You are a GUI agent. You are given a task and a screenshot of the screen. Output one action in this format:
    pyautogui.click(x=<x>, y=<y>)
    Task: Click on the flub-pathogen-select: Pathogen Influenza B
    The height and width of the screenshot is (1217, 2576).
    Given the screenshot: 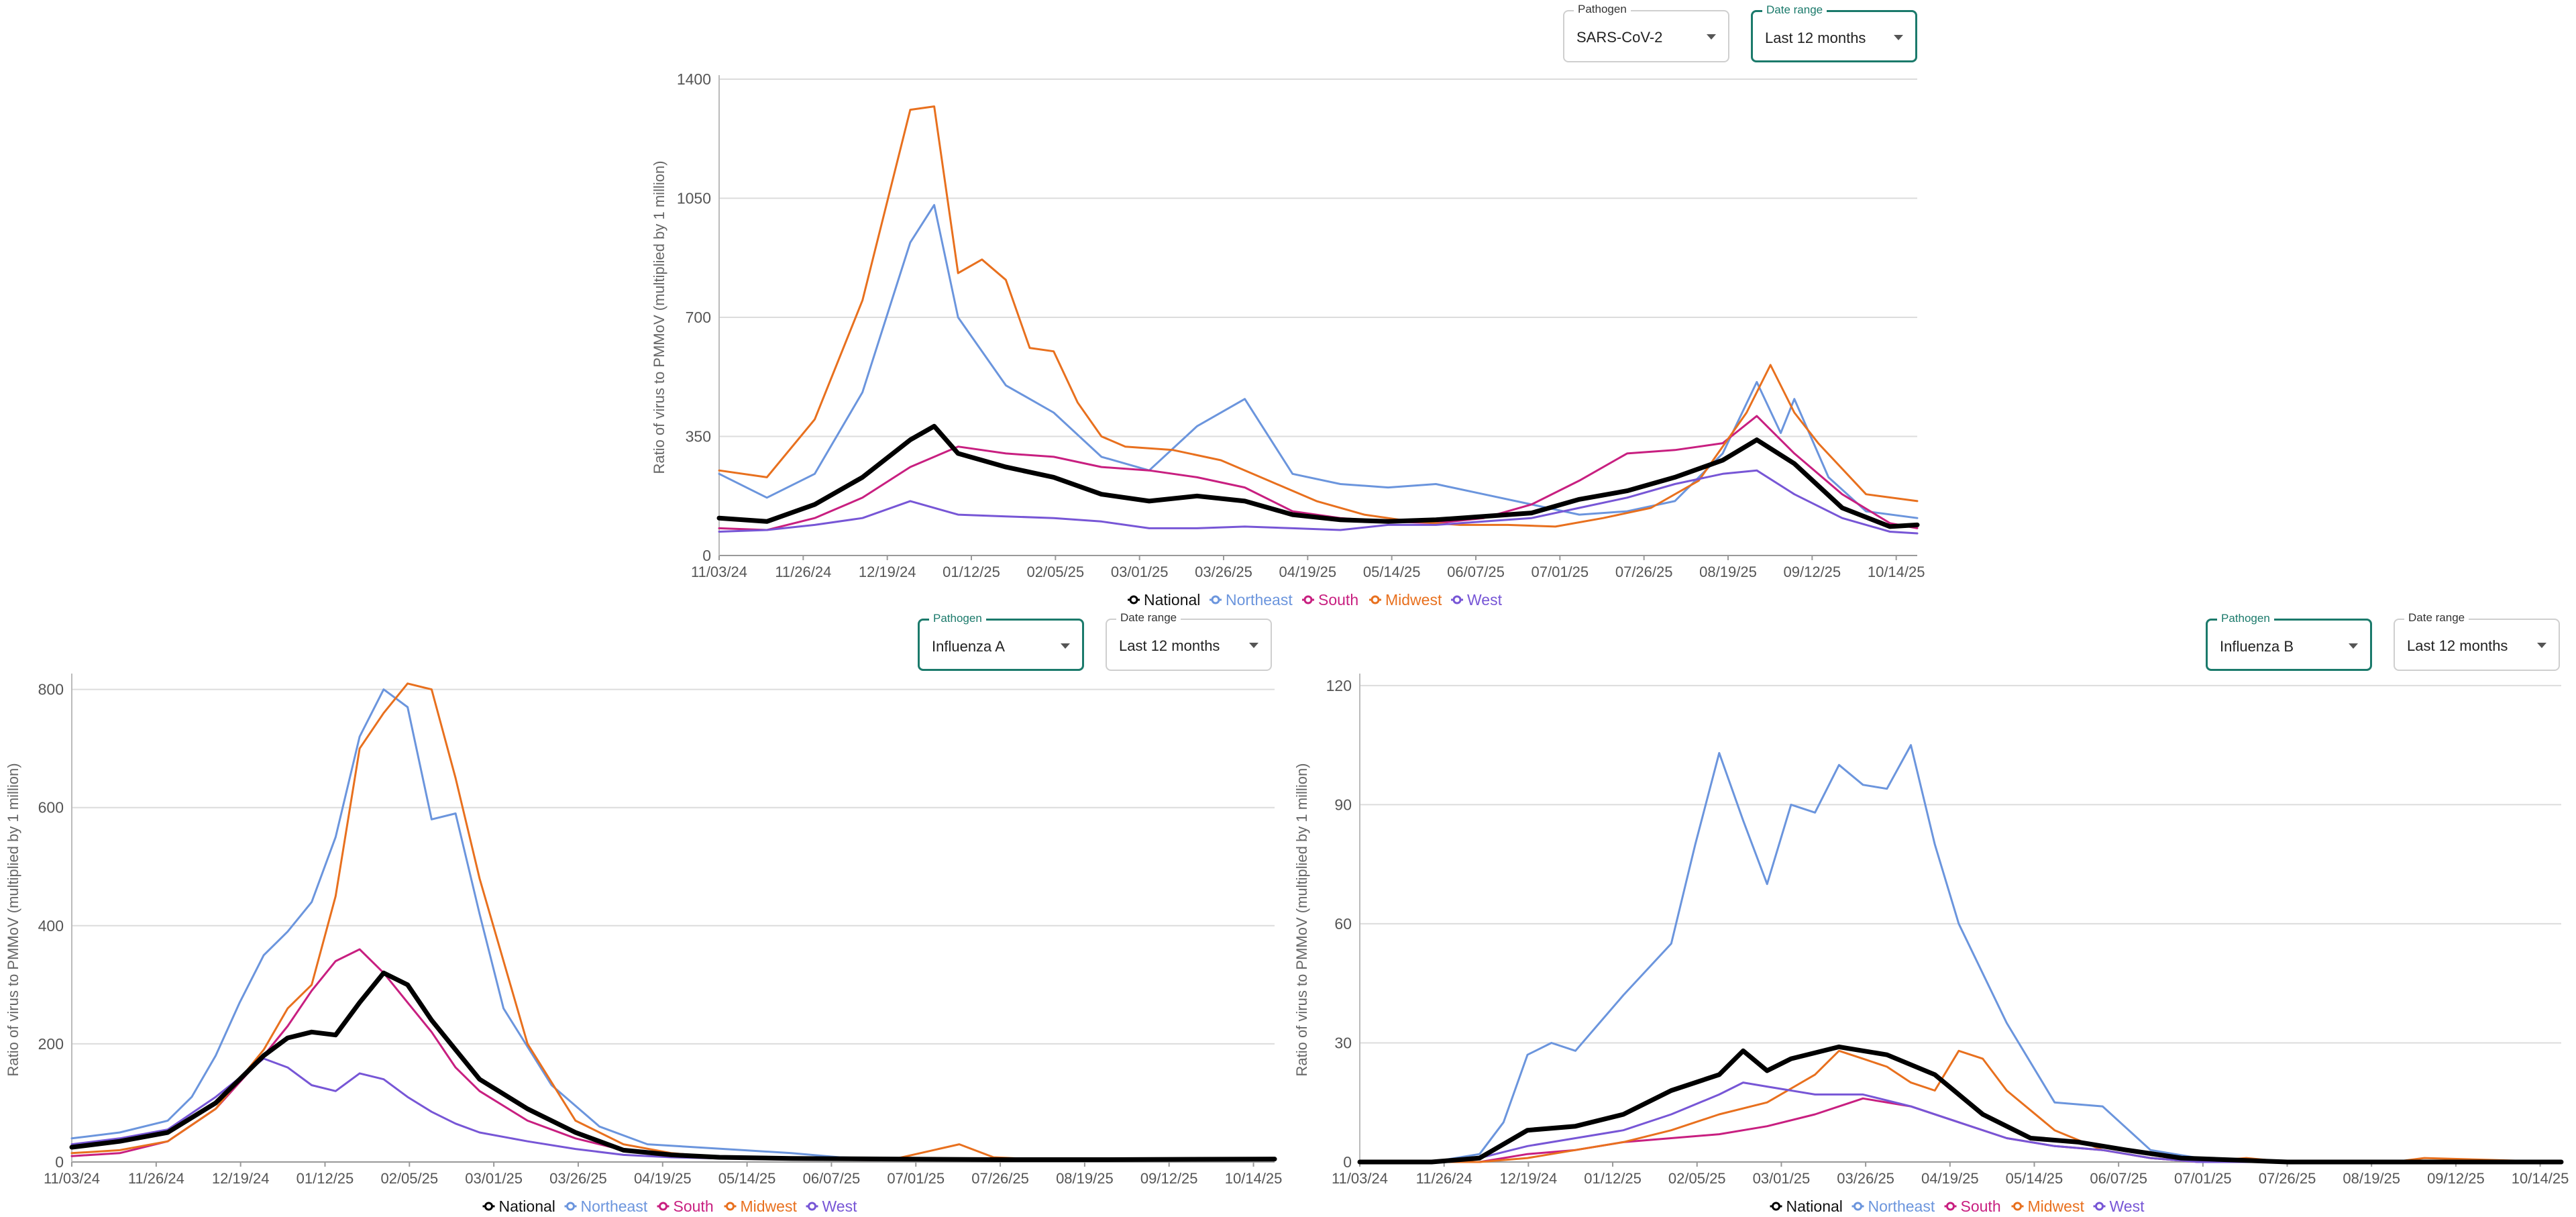 What is the action you would take?
    pyautogui.click(x=2289, y=641)
    